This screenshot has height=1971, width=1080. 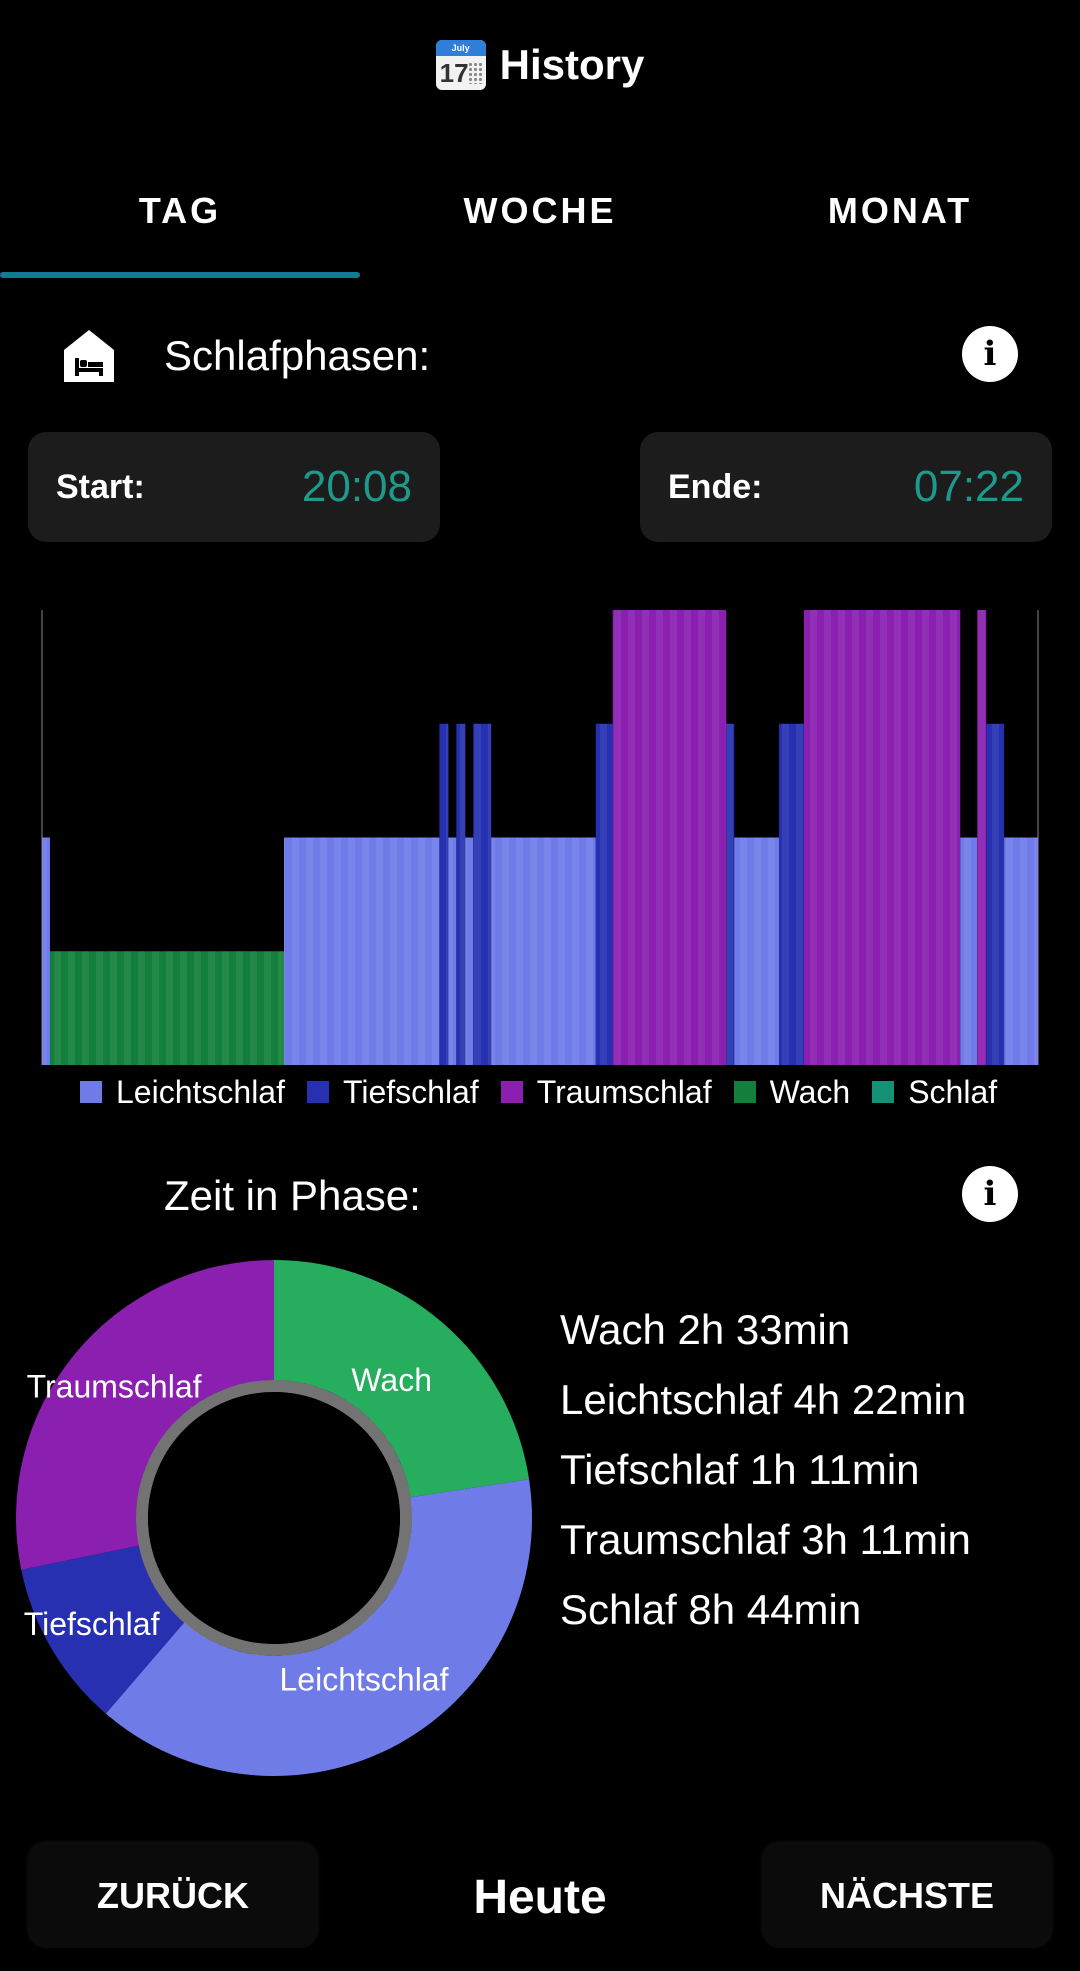 What do you see at coordinates (540, 210) in the screenshot?
I see `tab-woche: WOCHE` at bounding box center [540, 210].